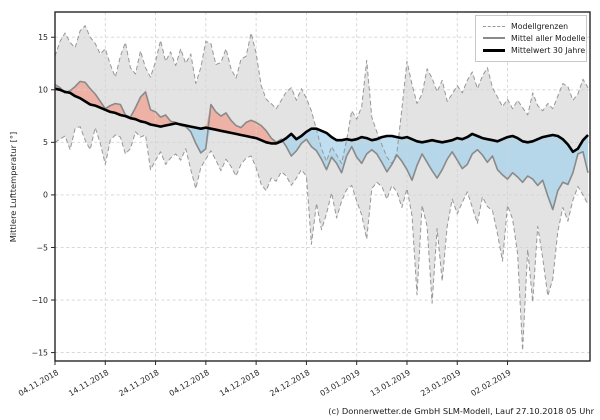 This screenshot has height=420, width=600. Describe the element at coordinates (340, 383) in the screenshot. I see `x-tick-label: 03.01.2019` at that location.